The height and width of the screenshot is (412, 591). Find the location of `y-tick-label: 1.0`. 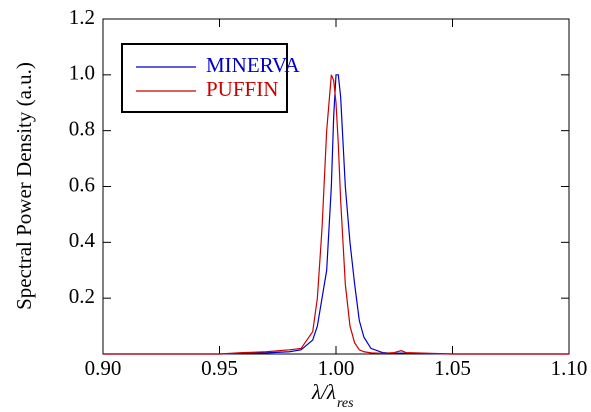

y-tick-label: 1.0 is located at coordinates (82, 73).